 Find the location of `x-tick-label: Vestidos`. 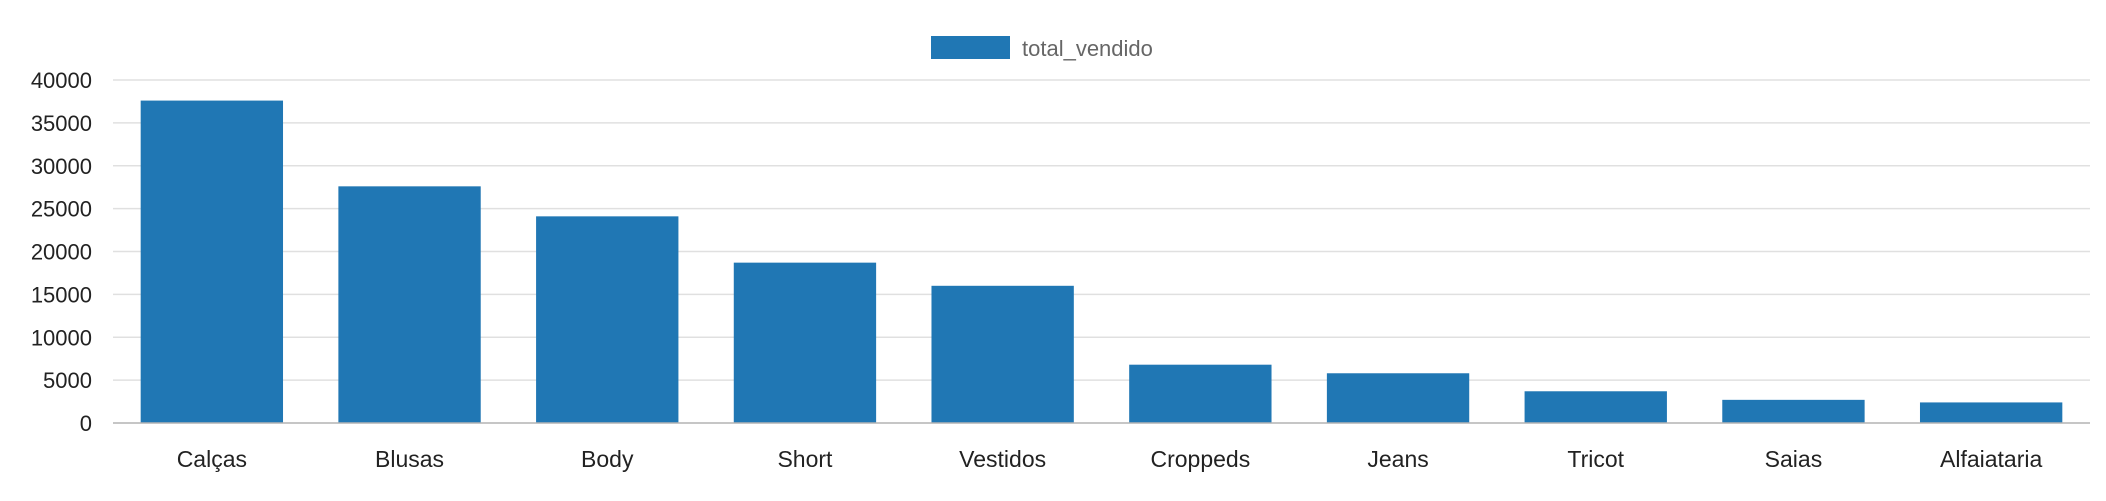

x-tick-label: Vestidos is located at coordinates (1002, 459).